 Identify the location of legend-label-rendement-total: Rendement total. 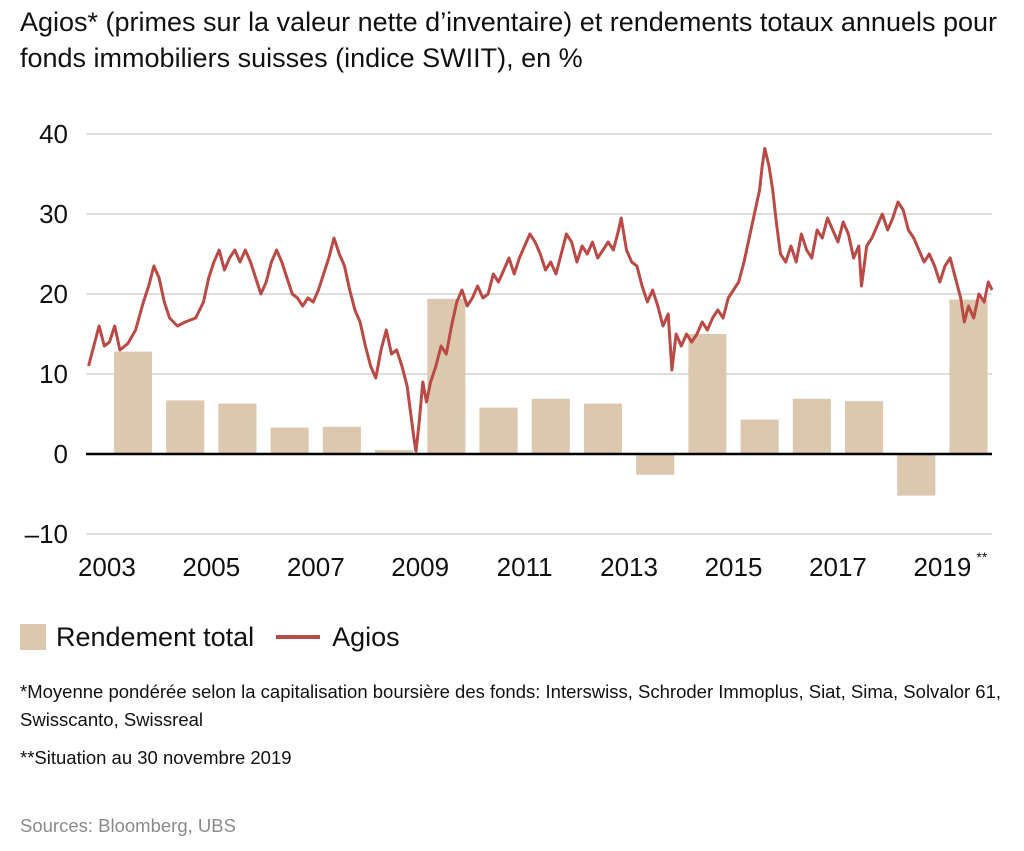
(155, 636).